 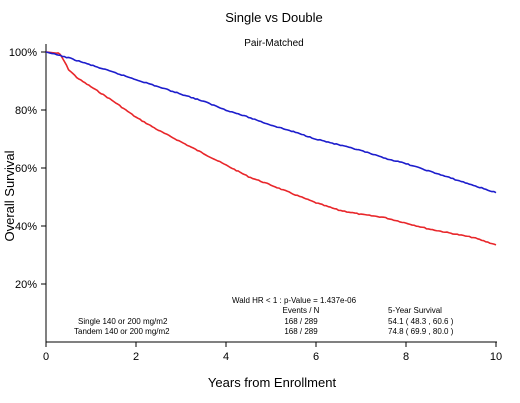 I want to click on y-tick-label: 40%, so click(x=26, y=227).